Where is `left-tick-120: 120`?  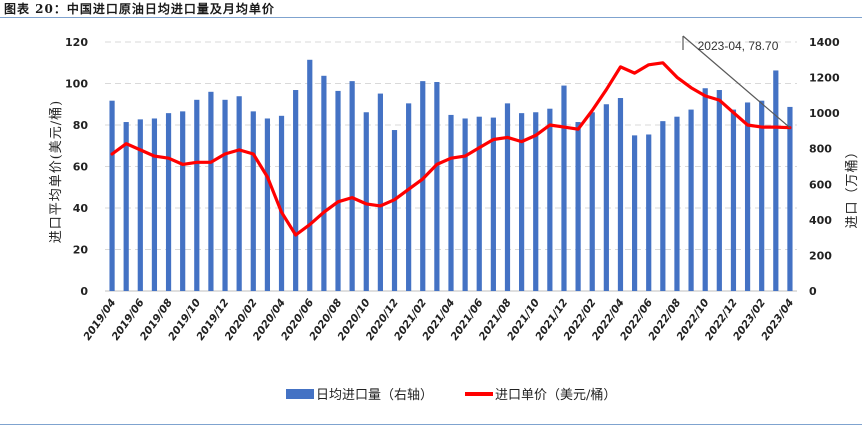 left-tick-120: 120 is located at coordinates (76, 42).